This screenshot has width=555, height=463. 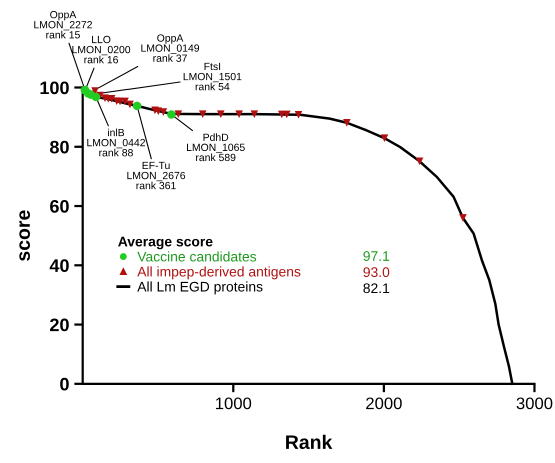 I want to click on legend-title: Average score, so click(x=165, y=243).